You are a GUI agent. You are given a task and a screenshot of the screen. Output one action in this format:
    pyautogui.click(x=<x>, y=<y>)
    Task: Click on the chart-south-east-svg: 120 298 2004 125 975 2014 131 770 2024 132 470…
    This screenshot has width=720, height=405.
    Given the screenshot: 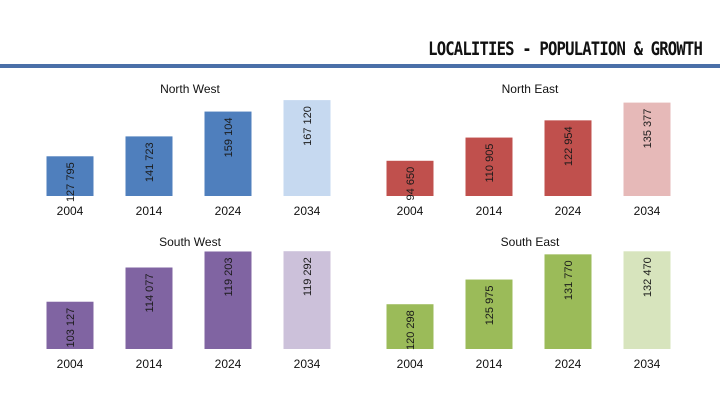 What is the action you would take?
    pyautogui.click(x=528, y=311)
    